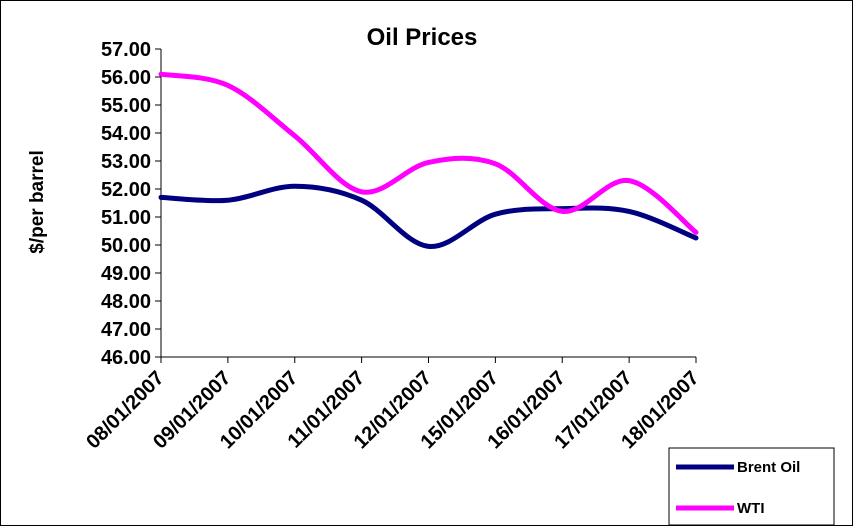  Describe the element at coordinates (126, 106) in the screenshot. I see `y-tick-label: 55.00` at that location.